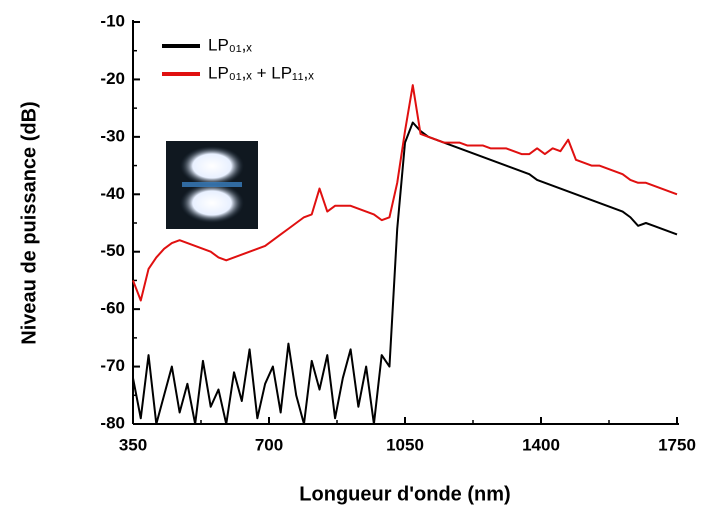 This screenshot has height=512, width=717. What do you see at coordinates (133, 444) in the screenshot?
I see `x-tick-label: 350` at bounding box center [133, 444].